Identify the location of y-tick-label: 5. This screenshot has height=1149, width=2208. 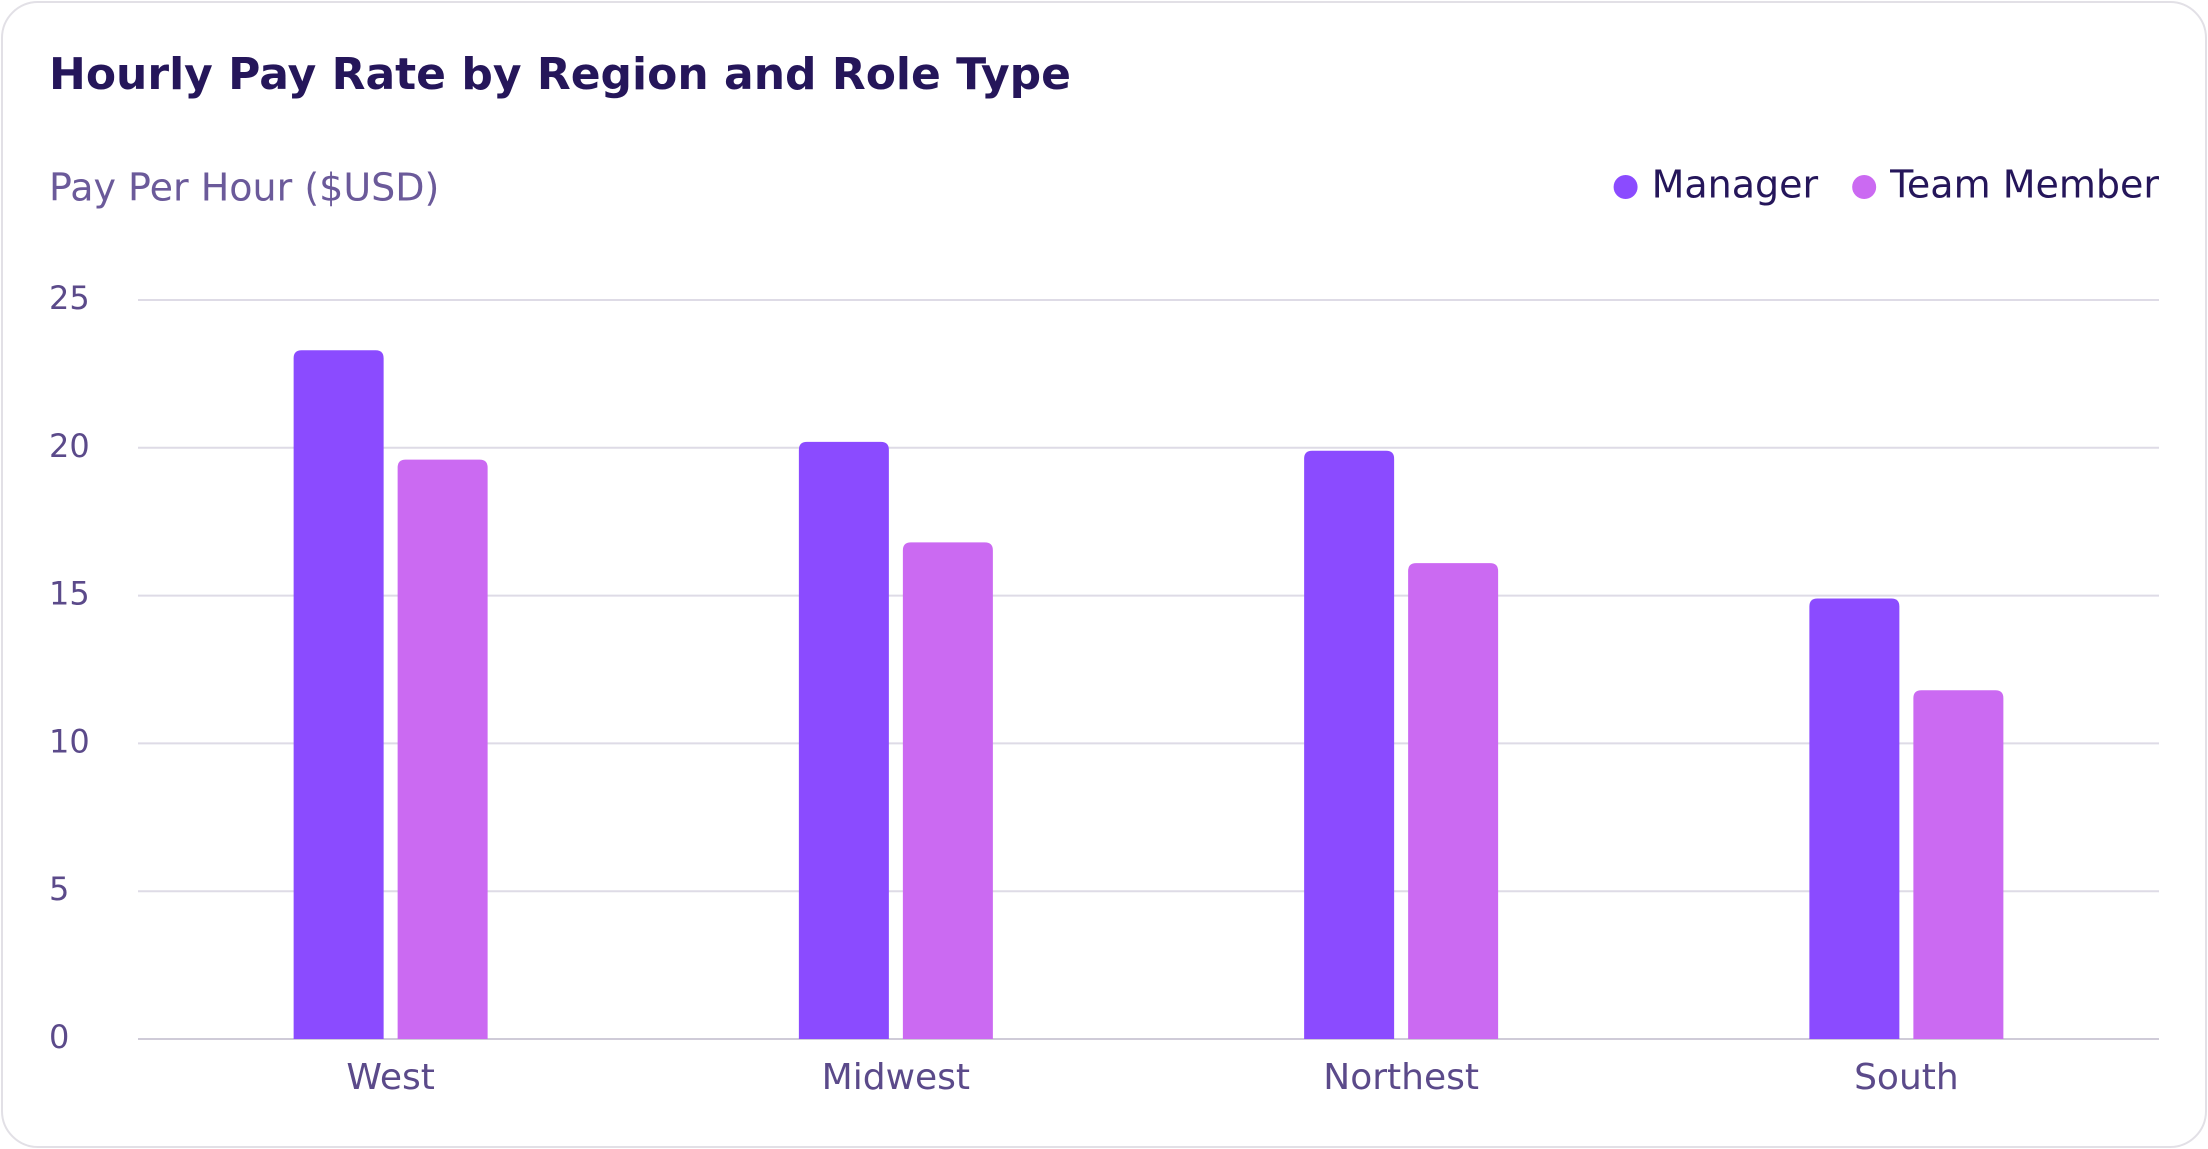
(59, 889).